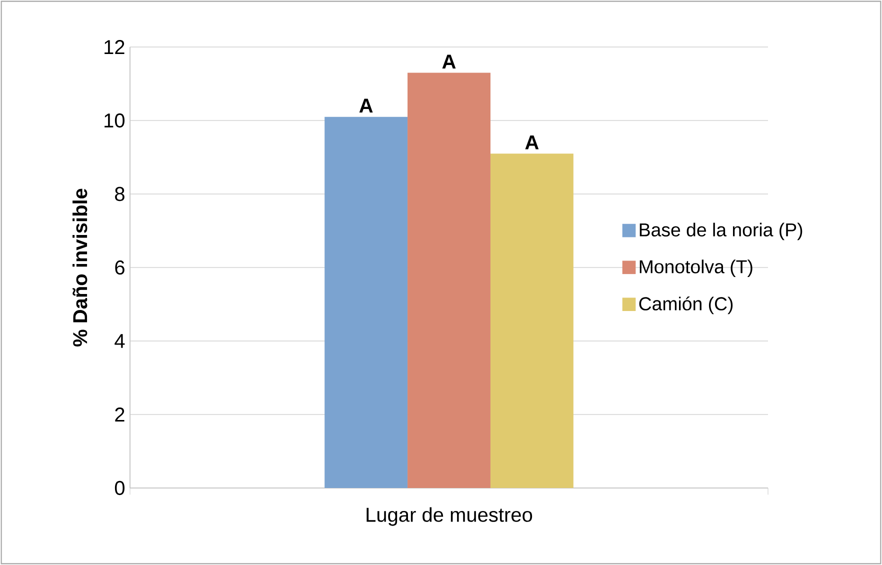 The height and width of the screenshot is (565, 882). I want to click on y-tick-label: 6, so click(119, 267).